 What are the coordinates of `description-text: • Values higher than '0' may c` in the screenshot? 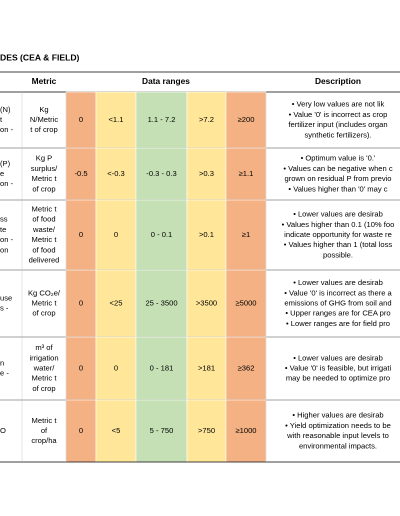 It's located at (337, 188).